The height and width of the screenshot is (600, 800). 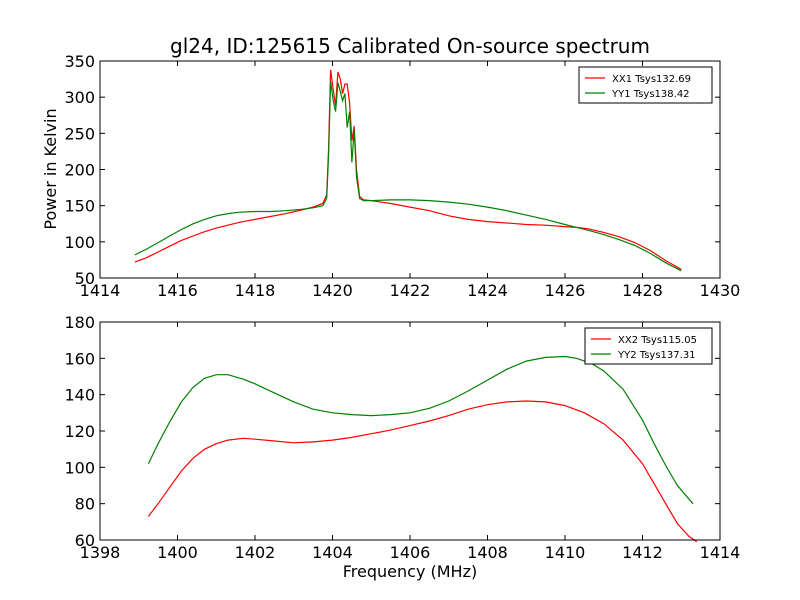 What do you see at coordinates (85, 540) in the screenshot?
I see `y-tick-label: 60` at bounding box center [85, 540].